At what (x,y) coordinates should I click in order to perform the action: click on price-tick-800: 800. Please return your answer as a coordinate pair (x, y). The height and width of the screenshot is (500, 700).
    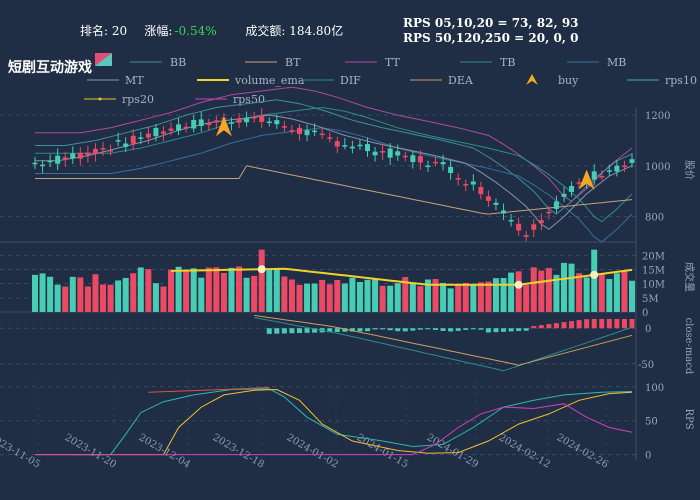
    Looking at the image, I should click on (654, 218).